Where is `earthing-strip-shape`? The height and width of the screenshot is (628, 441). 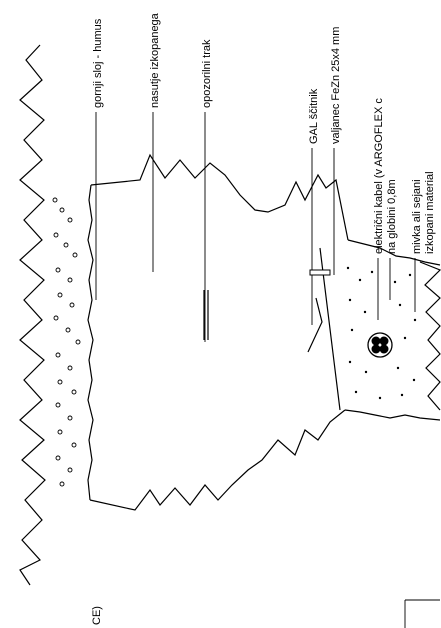
earthing-strip-shape is located at coordinates (320, 272).